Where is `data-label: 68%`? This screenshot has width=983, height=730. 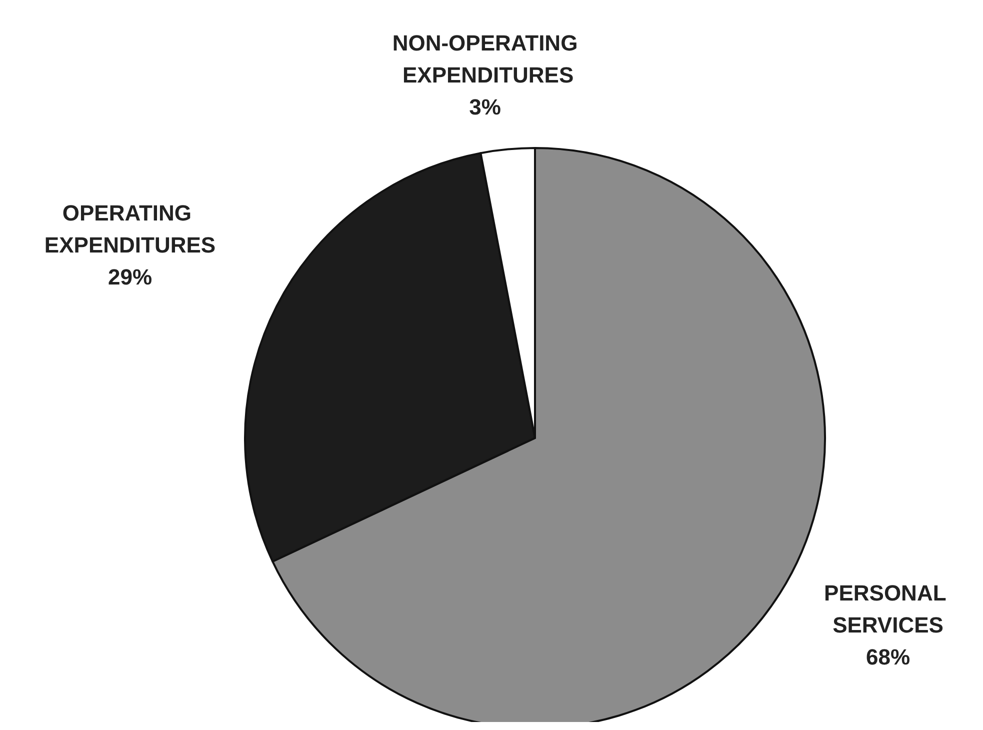
data-label: 68% is located at coordinates (888, 657).